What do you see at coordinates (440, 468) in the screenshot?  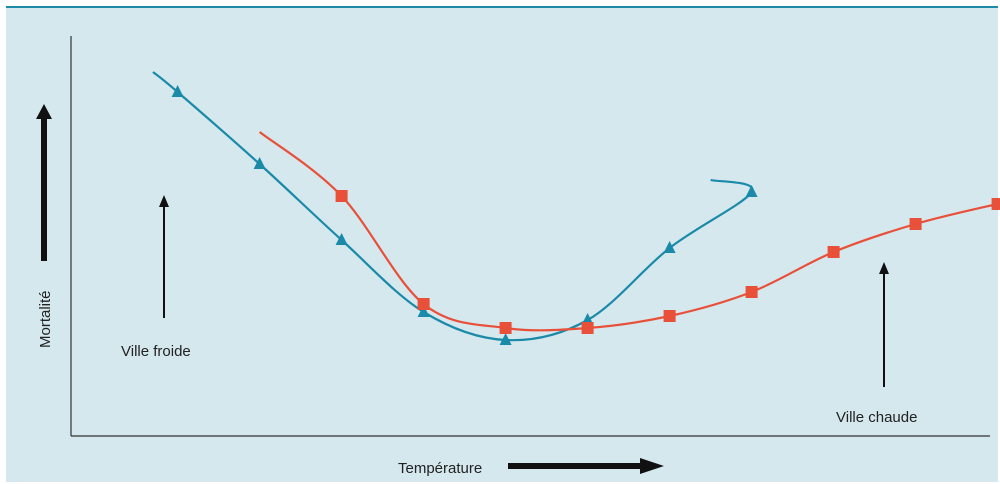 I see `x-axis-label: Température` at bounding box center [440, 468].